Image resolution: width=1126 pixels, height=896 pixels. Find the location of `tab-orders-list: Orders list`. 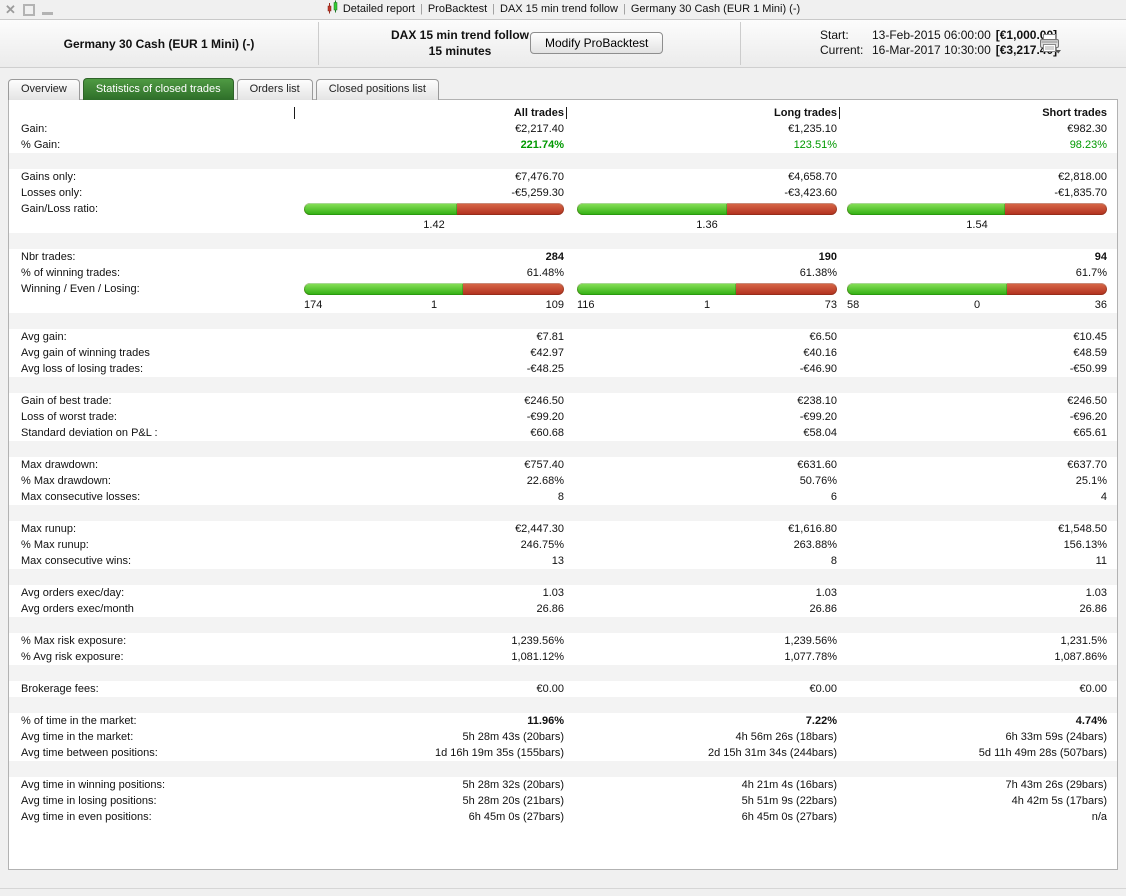

tab-orders-list: Orders list is located at coordinates (274, 89).